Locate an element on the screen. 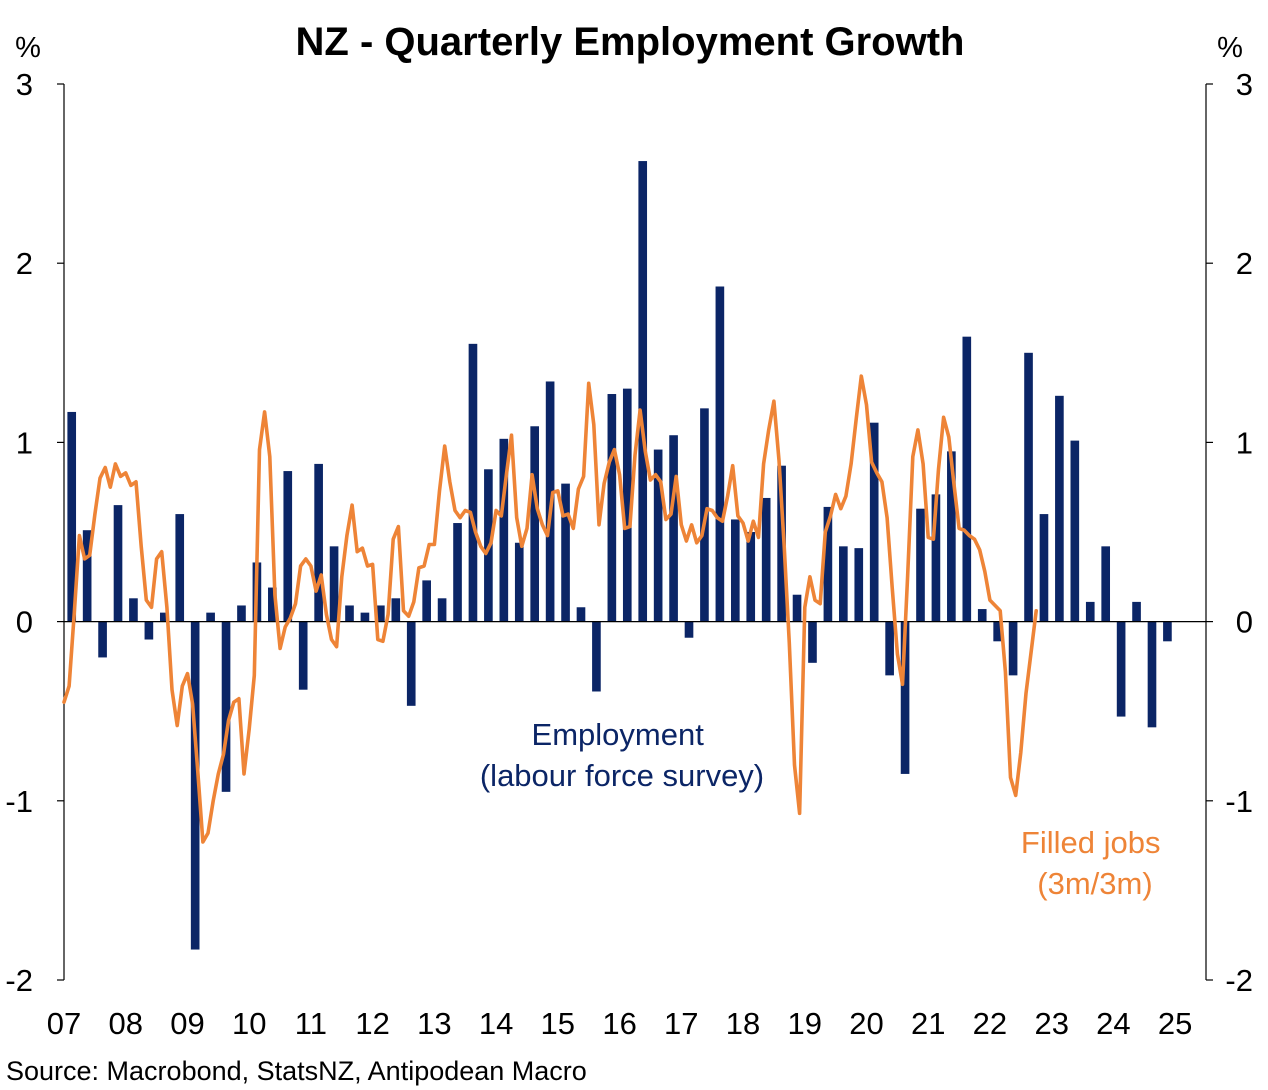 The height and width of the screenshot is (1090, 1268). year-label: 15 is located at coordinates (558, 1023).